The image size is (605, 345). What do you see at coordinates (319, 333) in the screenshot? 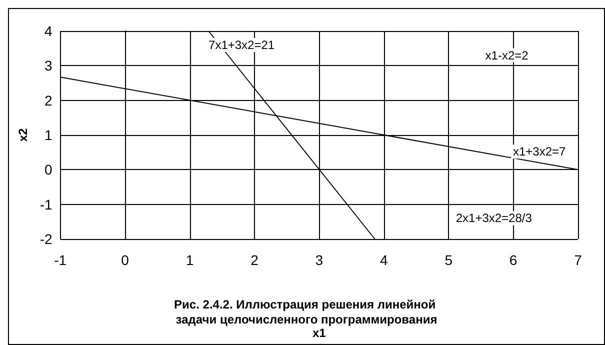
I see `x-axis-title: x1` at bounding box center [319, 333].